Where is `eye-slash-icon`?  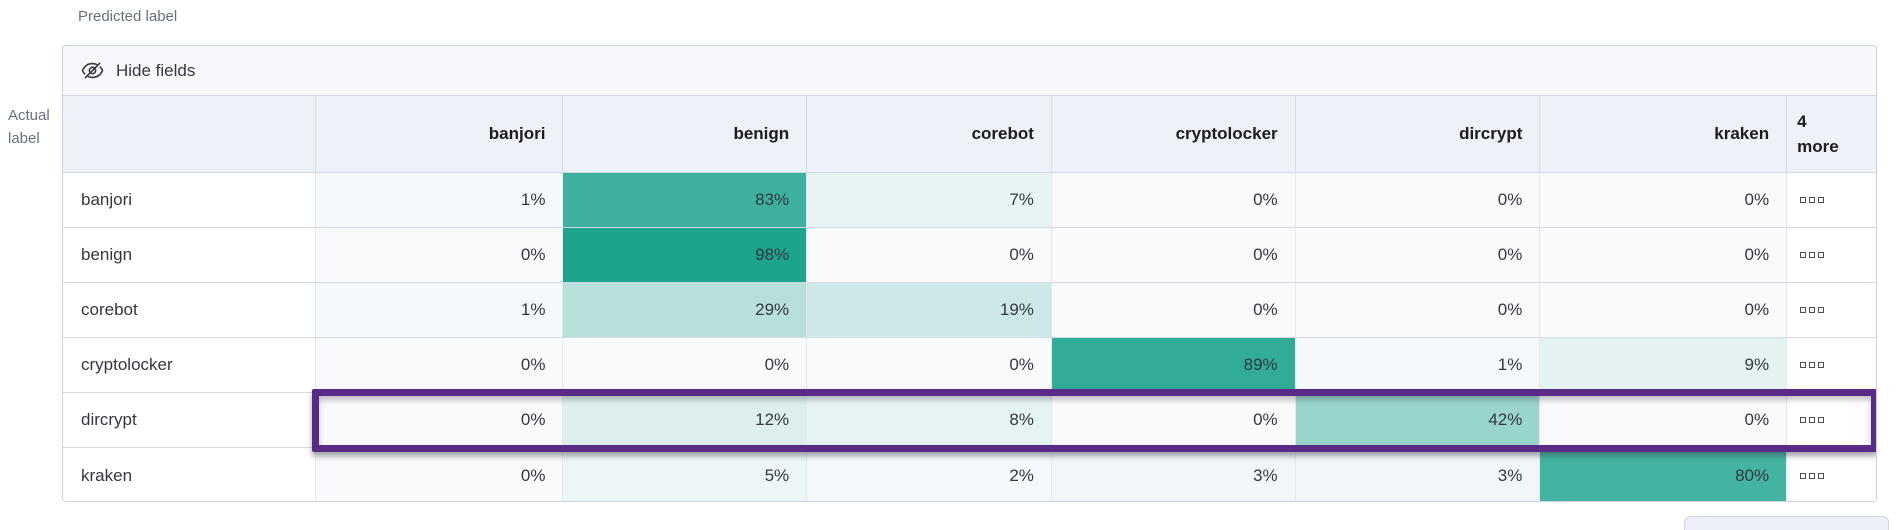
eye-slash-icon is located at coordinates (92, 70).